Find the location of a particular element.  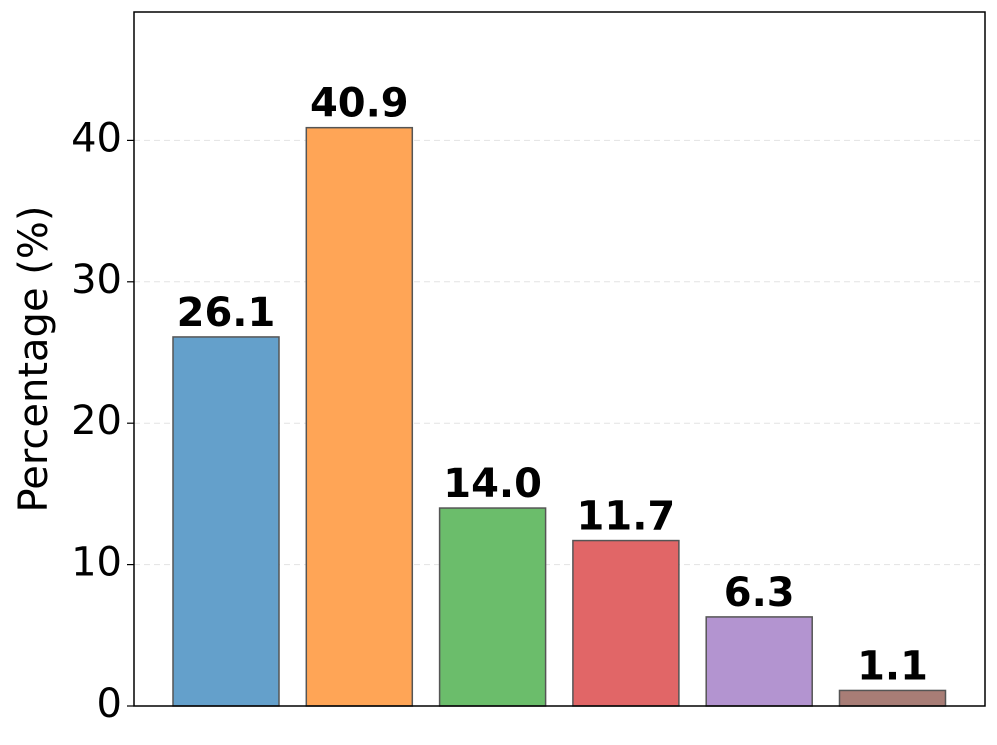

value-label: 14.0 is located at coordinates (492, 484).